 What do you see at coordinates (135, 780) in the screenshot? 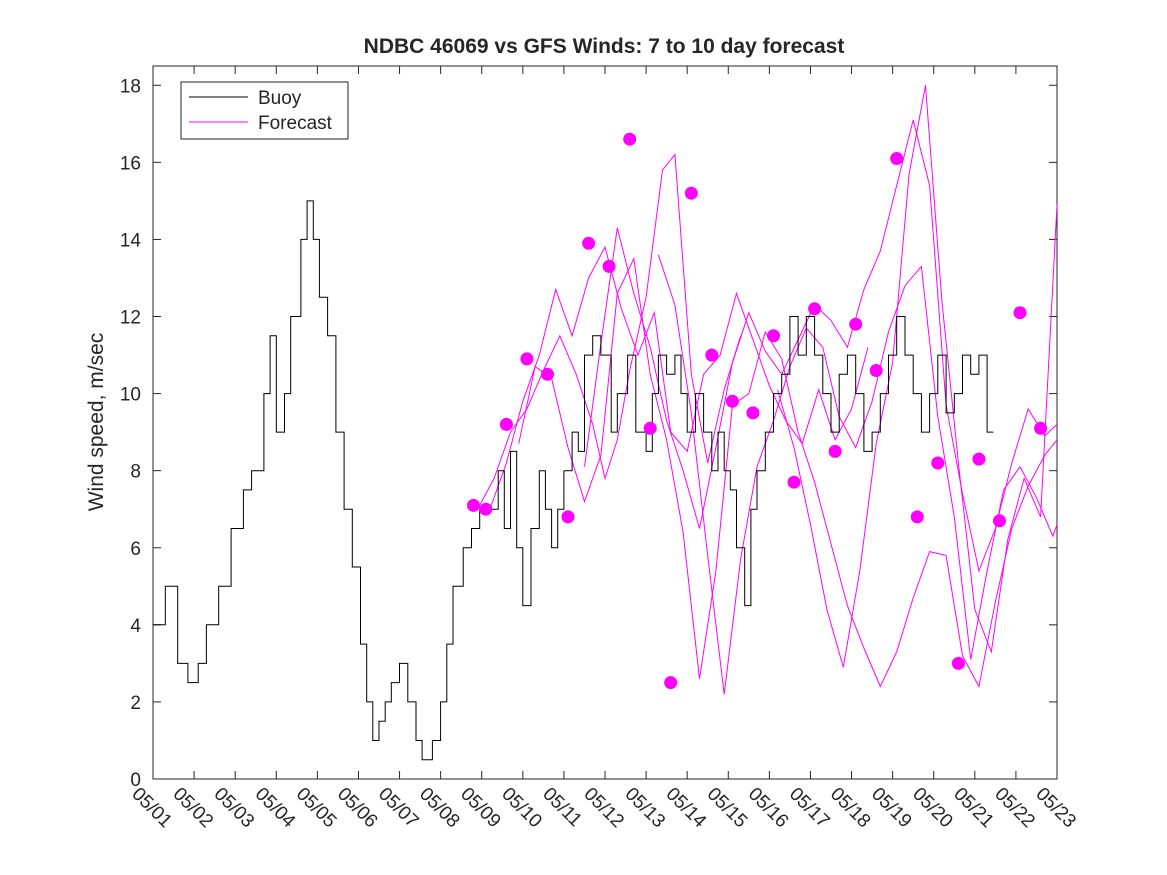
I see `y-tick-label: 0` at bounding box center [135, 780].